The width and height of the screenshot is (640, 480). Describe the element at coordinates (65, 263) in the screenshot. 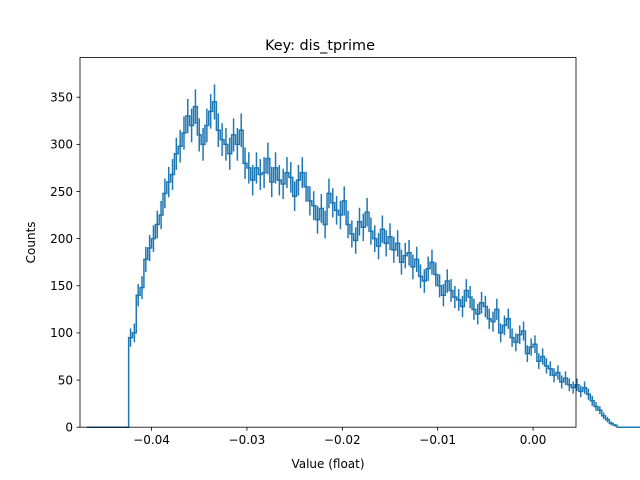

I see `y-axis: 0 50 100 150 200 250 300 350` at that location.